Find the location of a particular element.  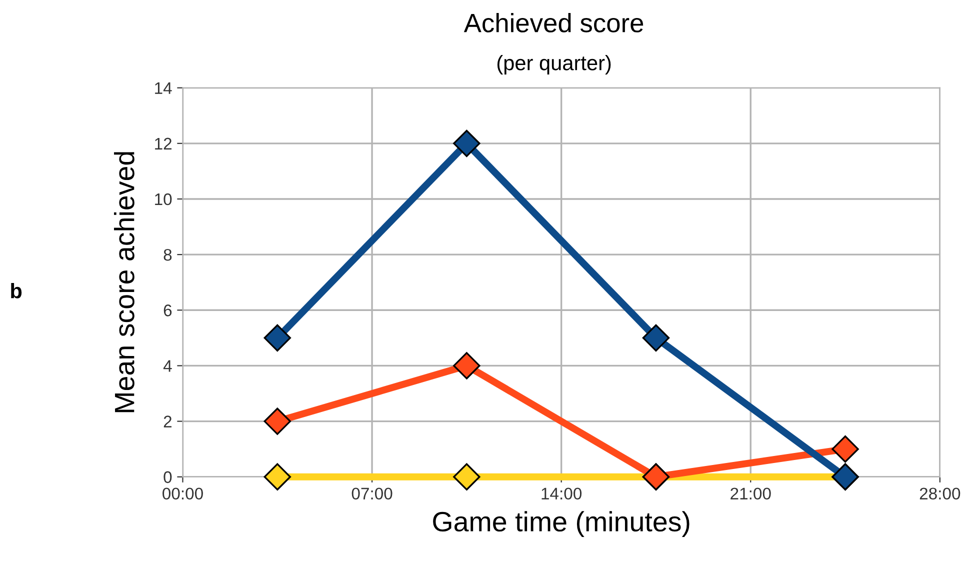

x-tick-label: 14:00 is located at coordinates (562, 494).